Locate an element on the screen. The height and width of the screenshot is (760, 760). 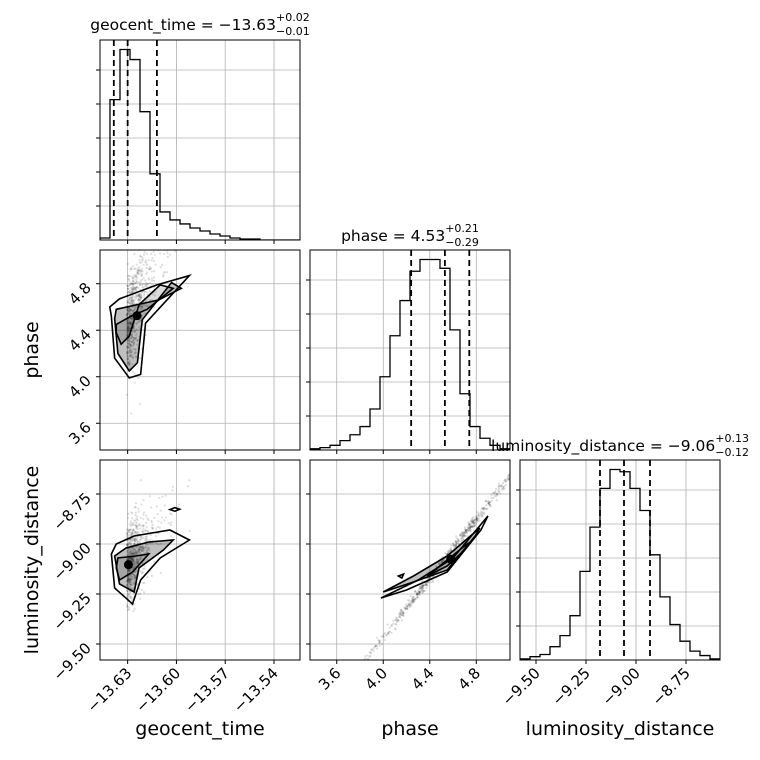
x-tick-label: −9.25 is located at coordinates (571, 686).